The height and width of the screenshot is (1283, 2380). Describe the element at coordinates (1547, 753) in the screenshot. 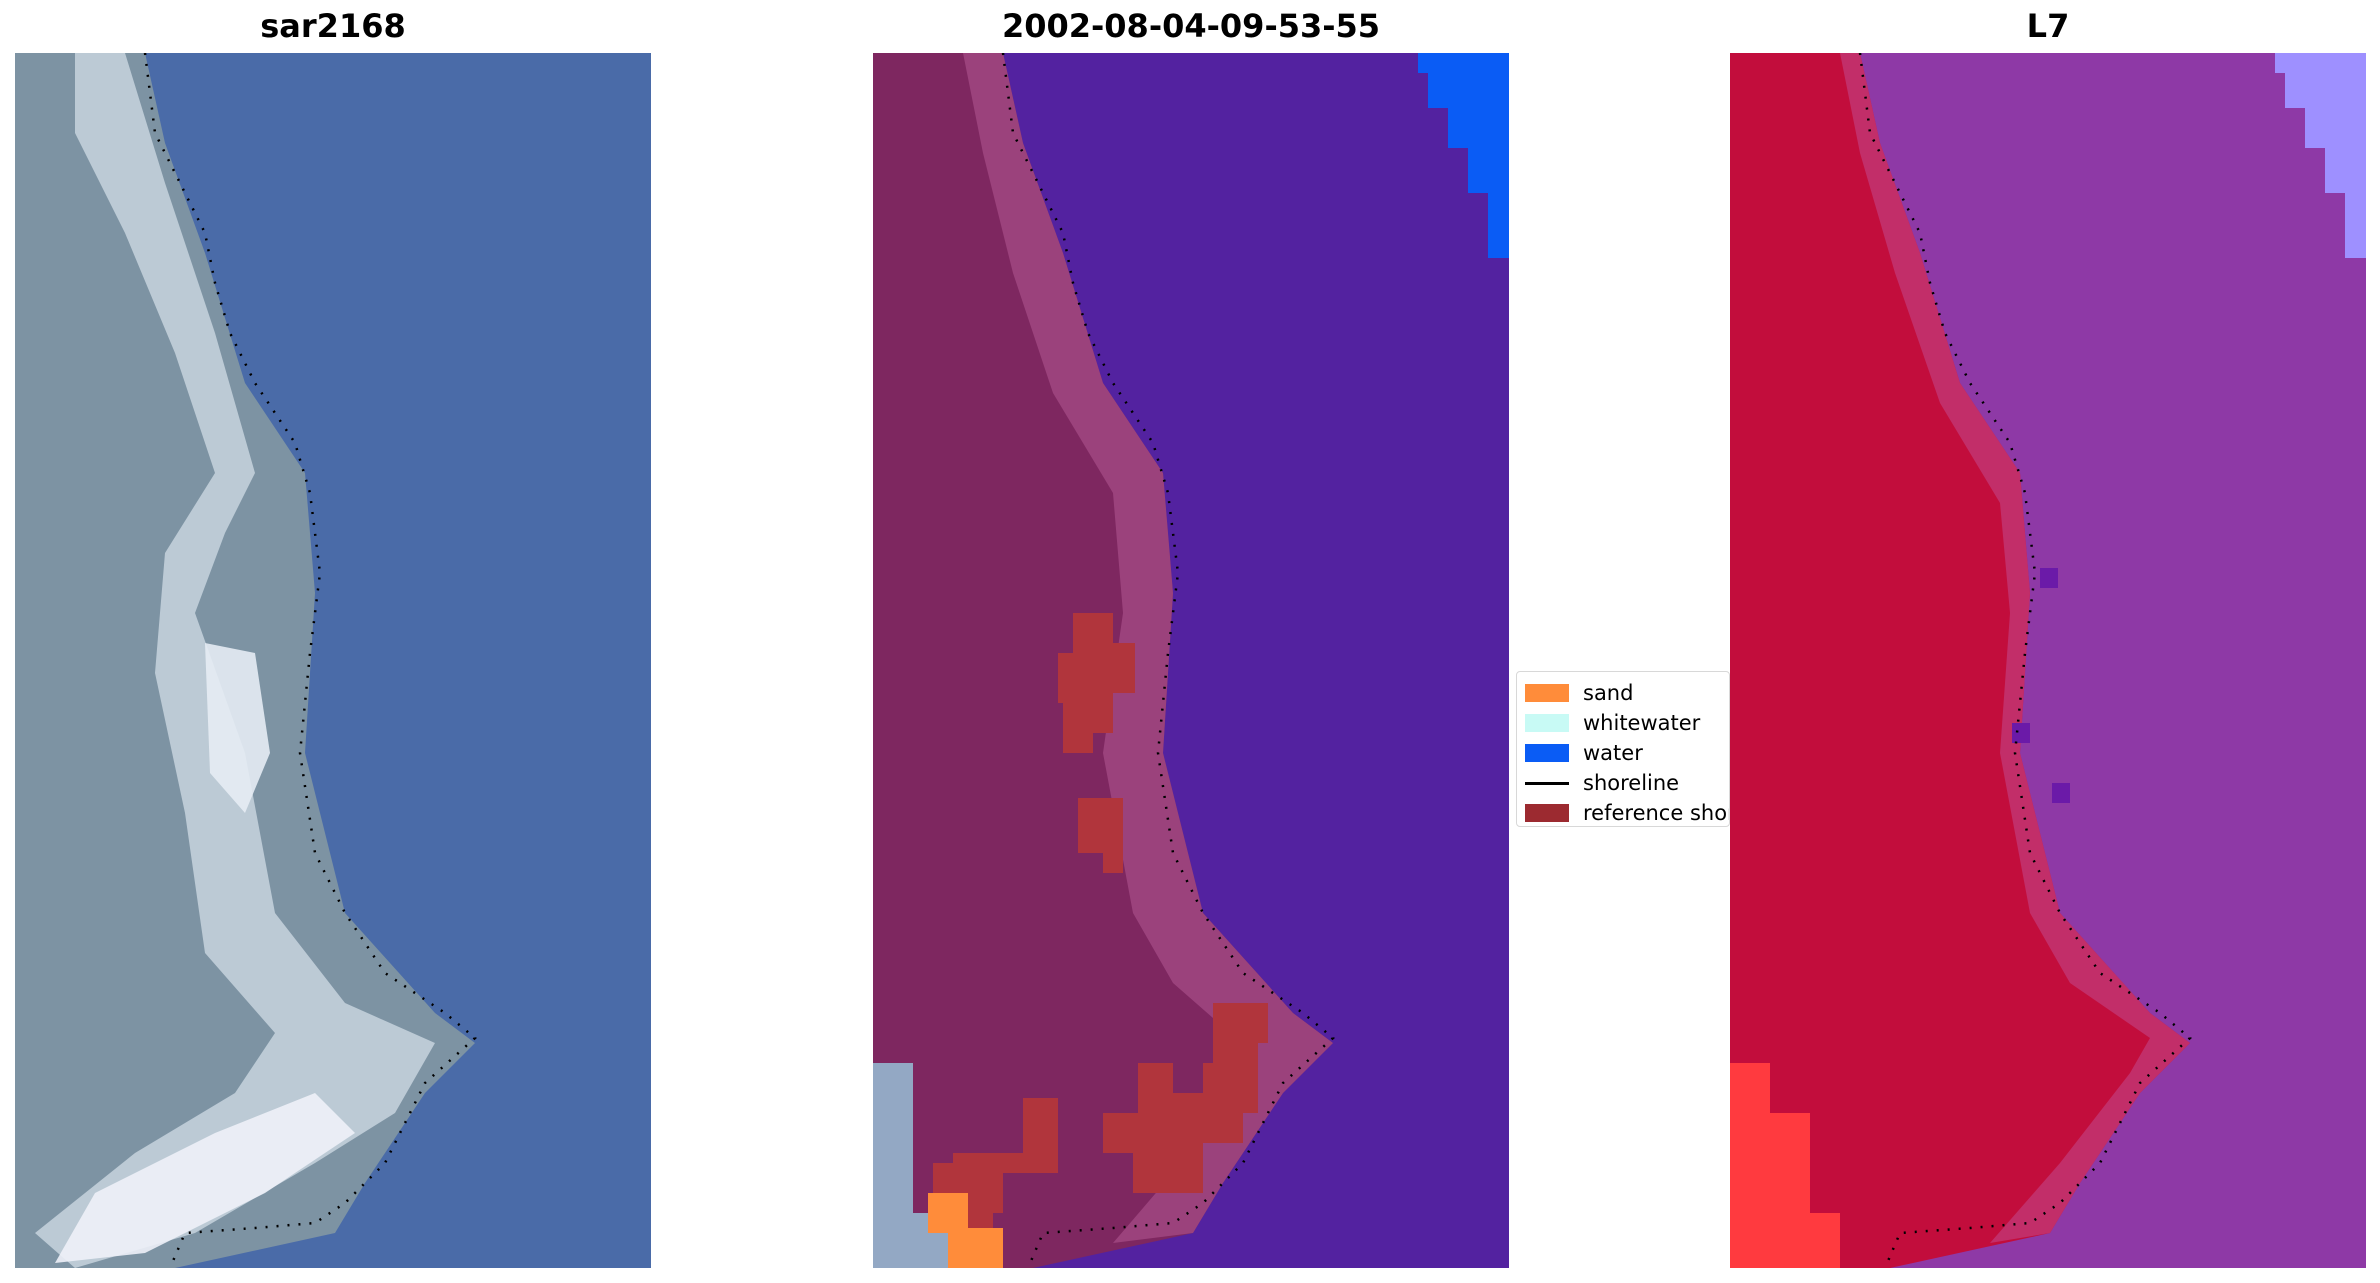

I see `water-swatch` at that location.